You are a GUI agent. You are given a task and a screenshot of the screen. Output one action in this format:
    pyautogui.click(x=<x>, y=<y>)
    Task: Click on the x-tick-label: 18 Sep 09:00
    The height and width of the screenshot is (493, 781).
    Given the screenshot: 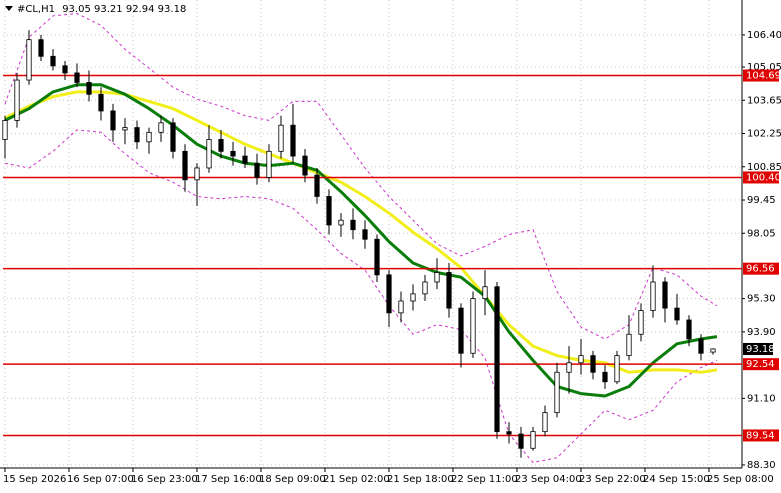 What is the action you would take?
    pyautogui.click(x=292, y=479)
    